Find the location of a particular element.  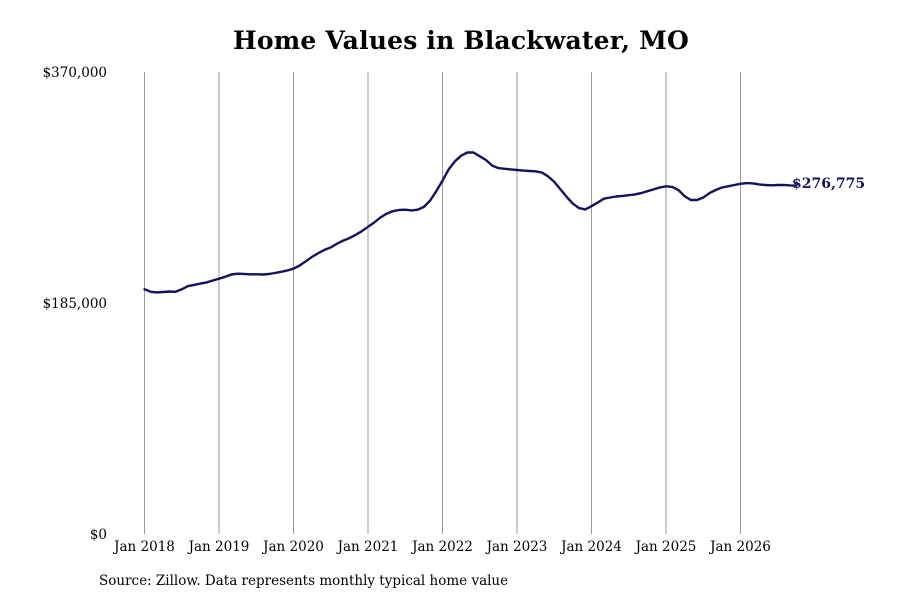

x-tick-label: Jan 2025 is located at coordinates (665, 547).